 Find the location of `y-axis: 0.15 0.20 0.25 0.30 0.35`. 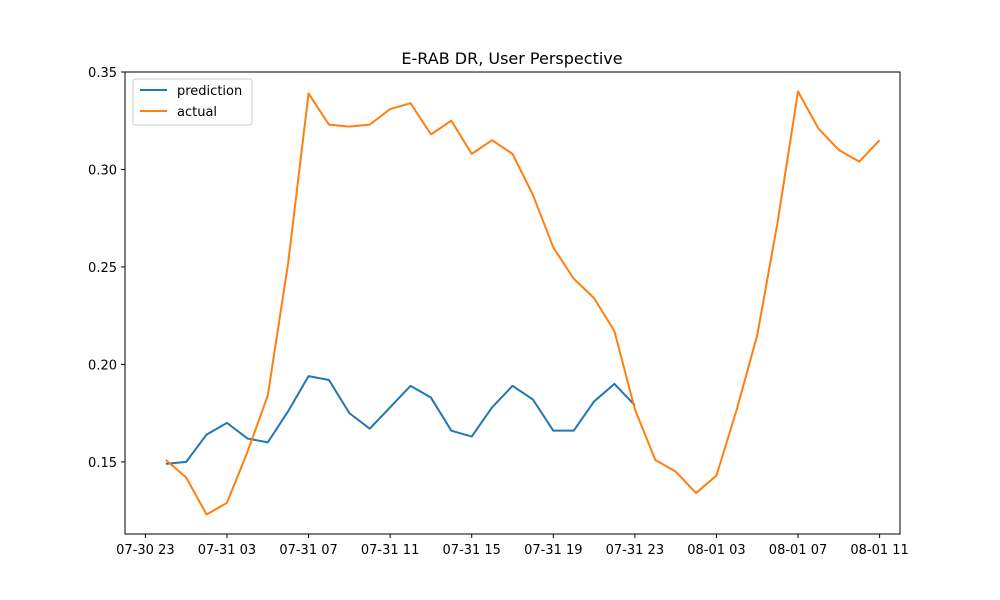

y-axis: 0.15 0.20 0.25 0.30 0.35 is located at coordinates (106, 268).